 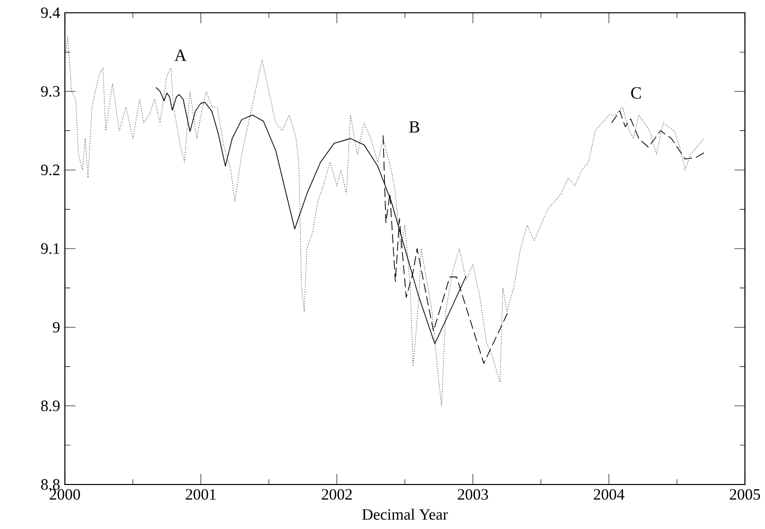 I want to click on x-tick-label: 2005, so click(x=745, y=494).